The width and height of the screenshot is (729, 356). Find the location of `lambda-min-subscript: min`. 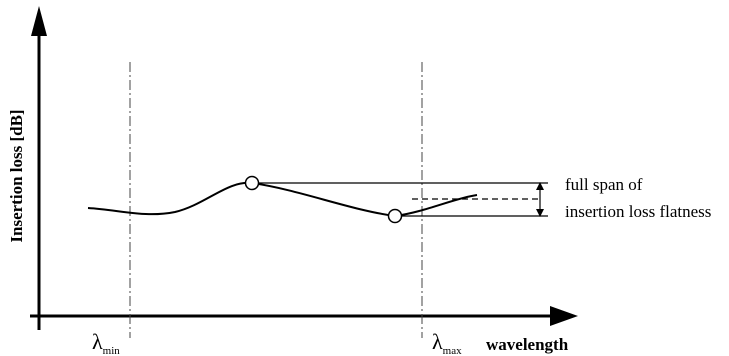

lambda-min-subscript: min is located at coordinates (112, 350).